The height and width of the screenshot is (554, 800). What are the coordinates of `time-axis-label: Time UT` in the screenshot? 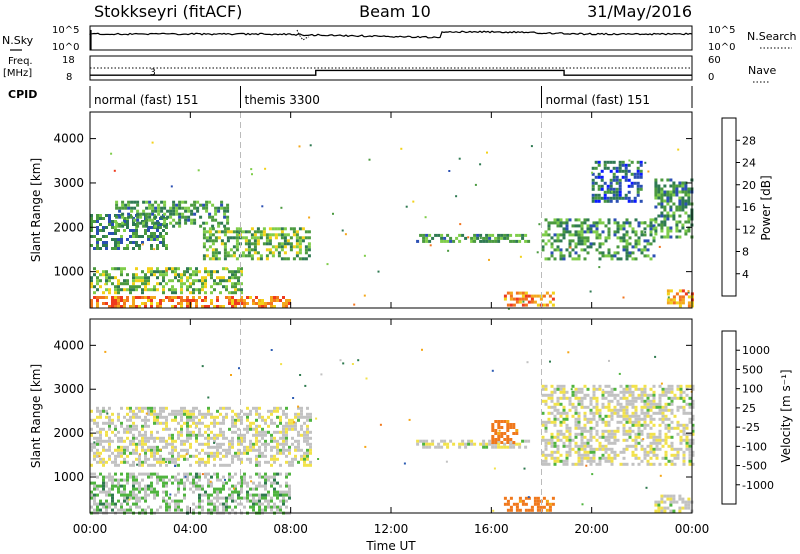 It's located at (390, 546).